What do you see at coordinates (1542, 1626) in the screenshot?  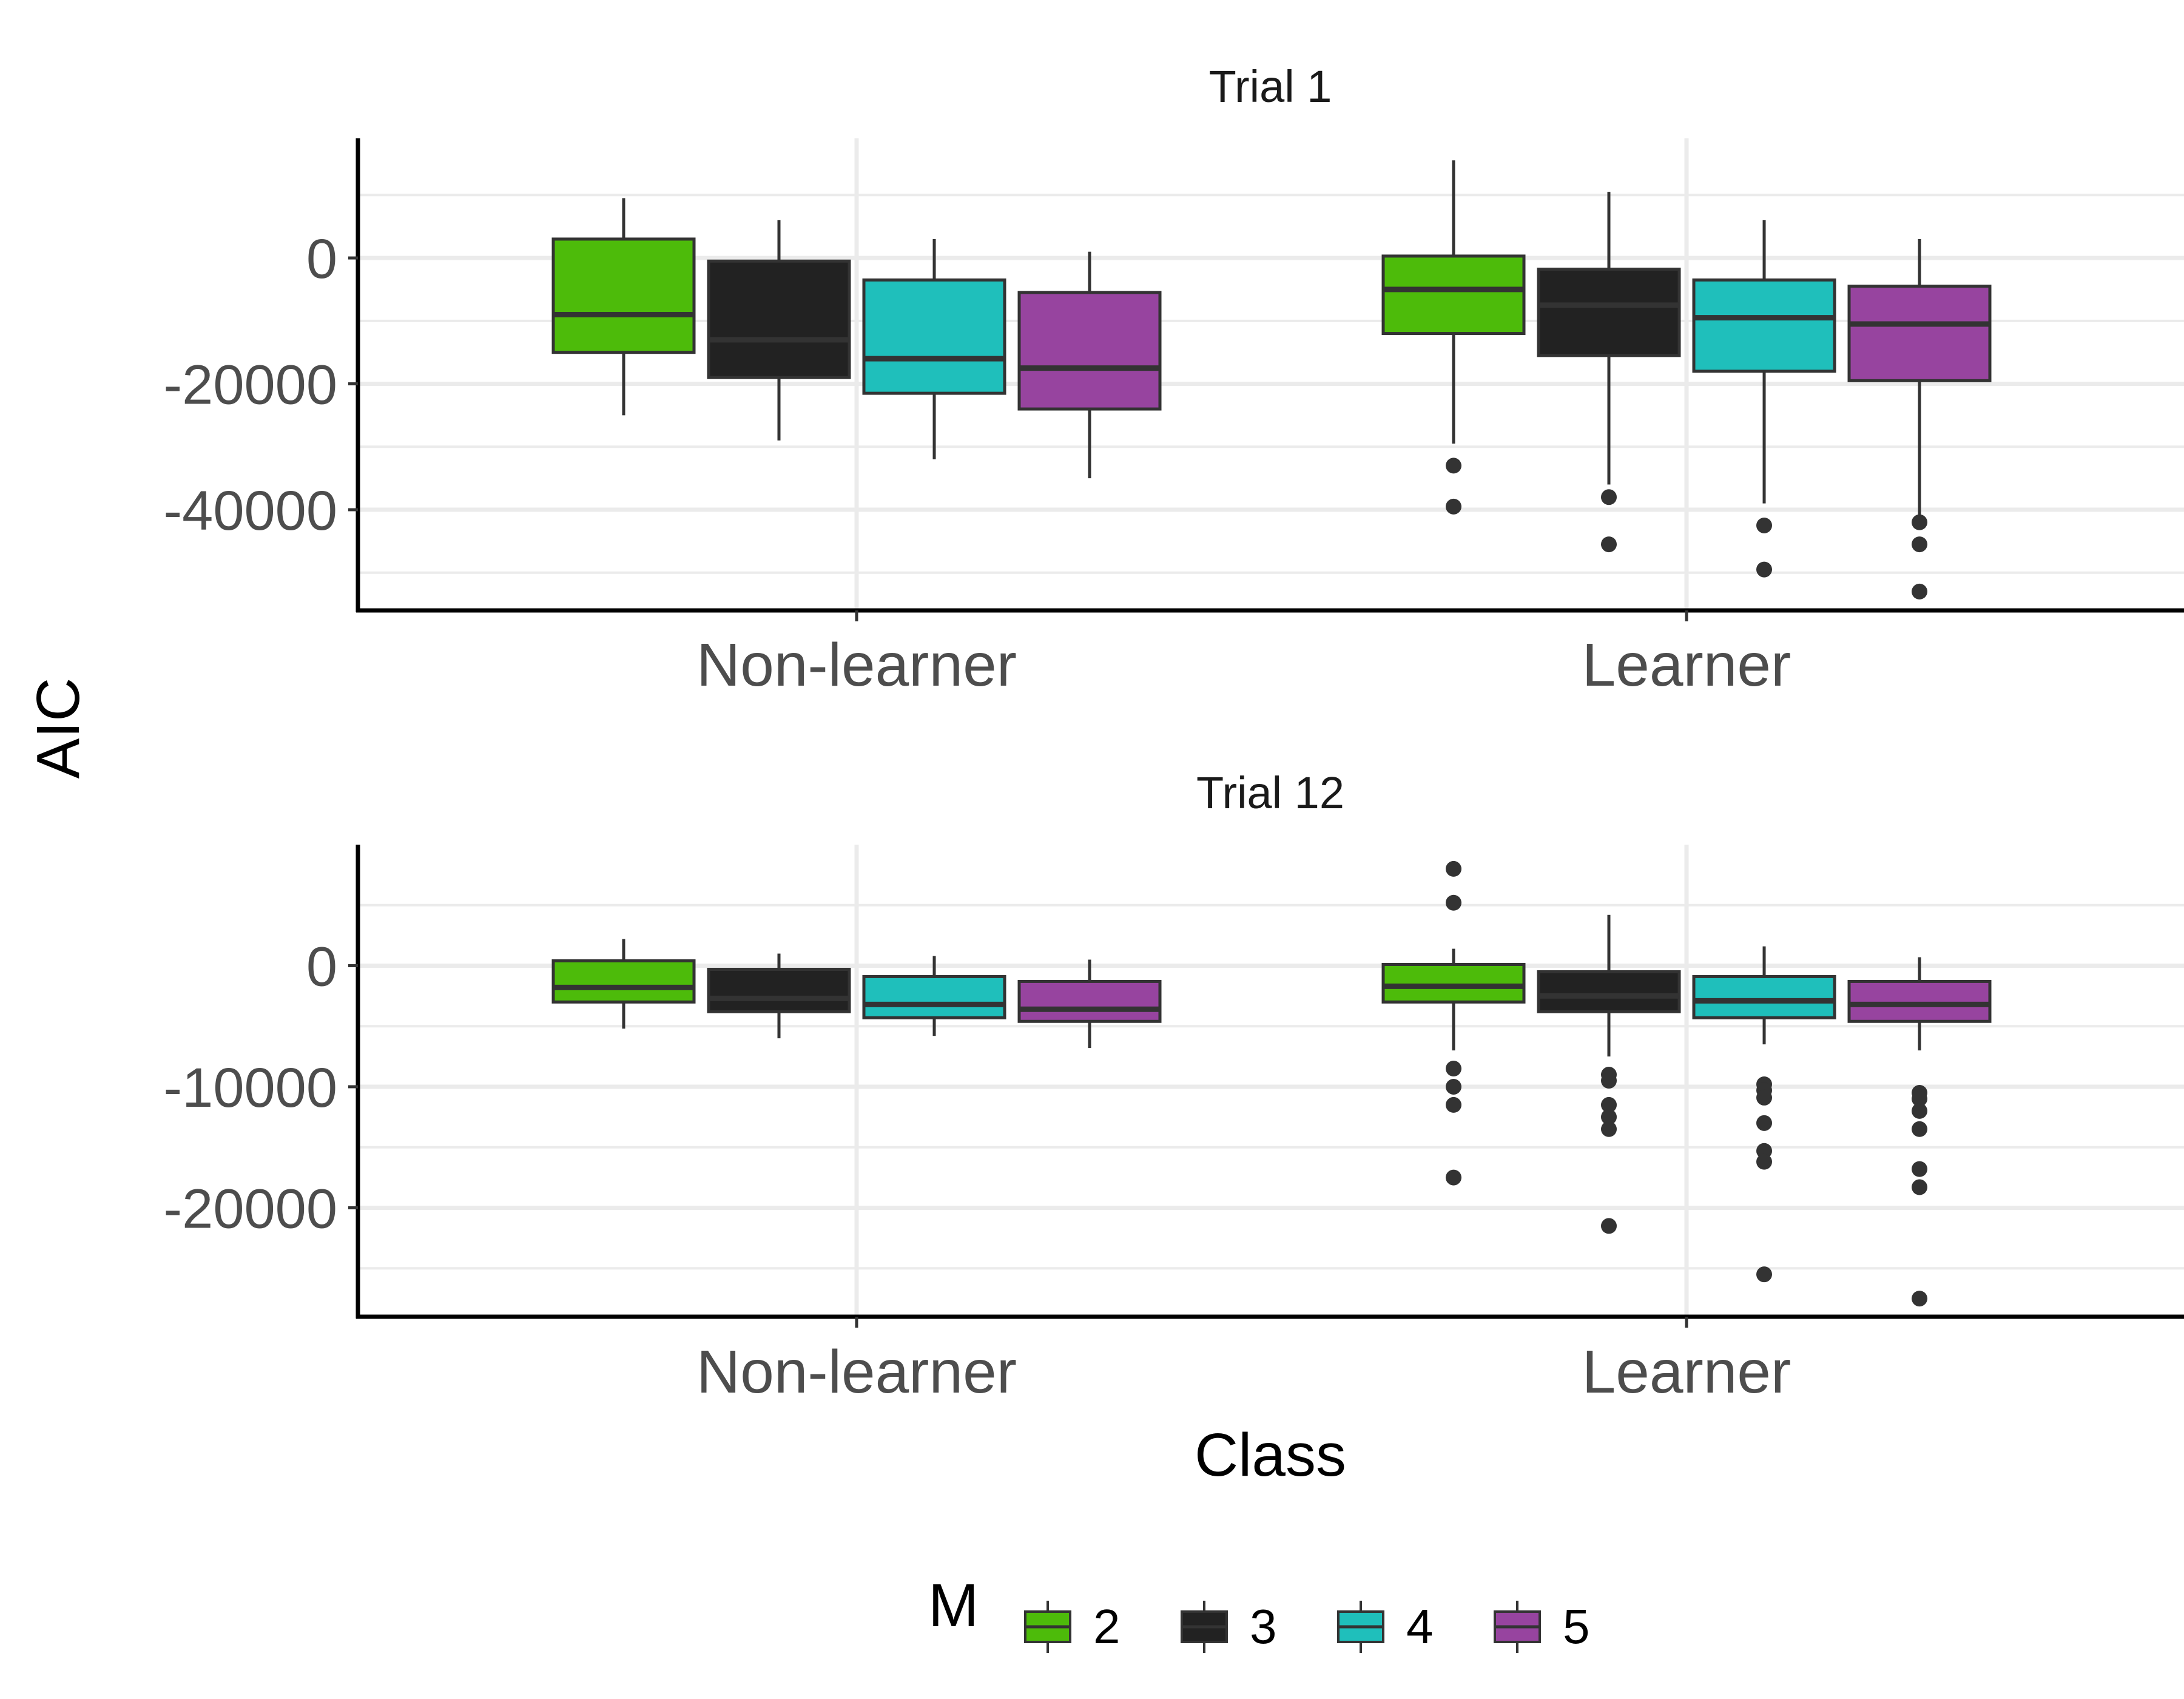 I see `legend-item-m5: 5` at bounding box center [1542, 1626].